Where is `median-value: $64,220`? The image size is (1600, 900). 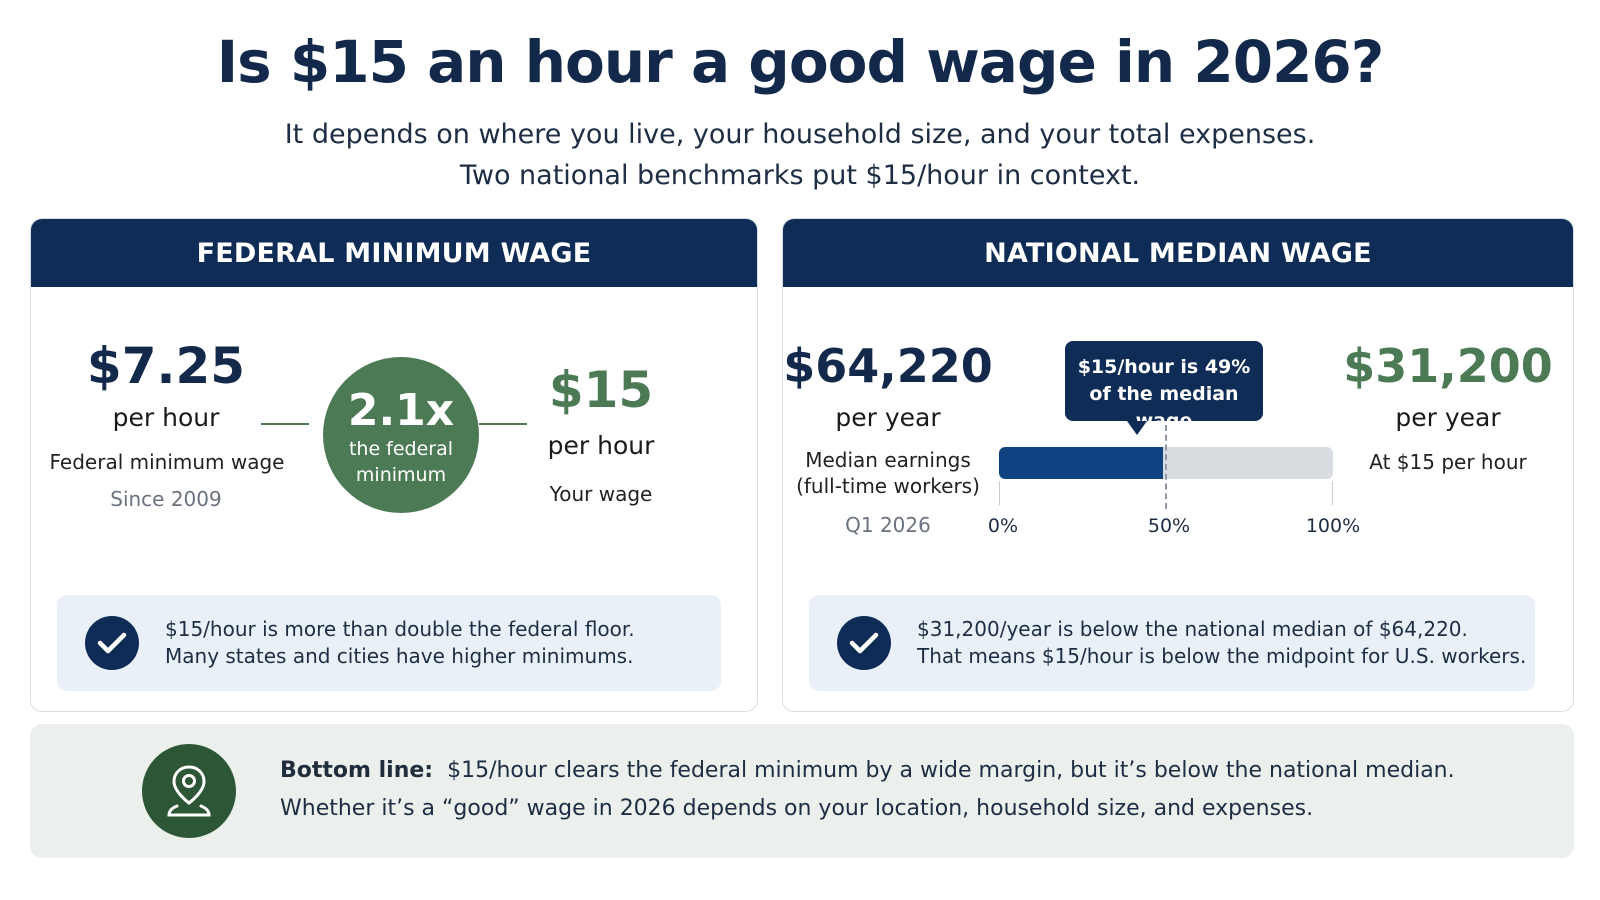 median-value: $64,220 is located at coordinates (888, 366).